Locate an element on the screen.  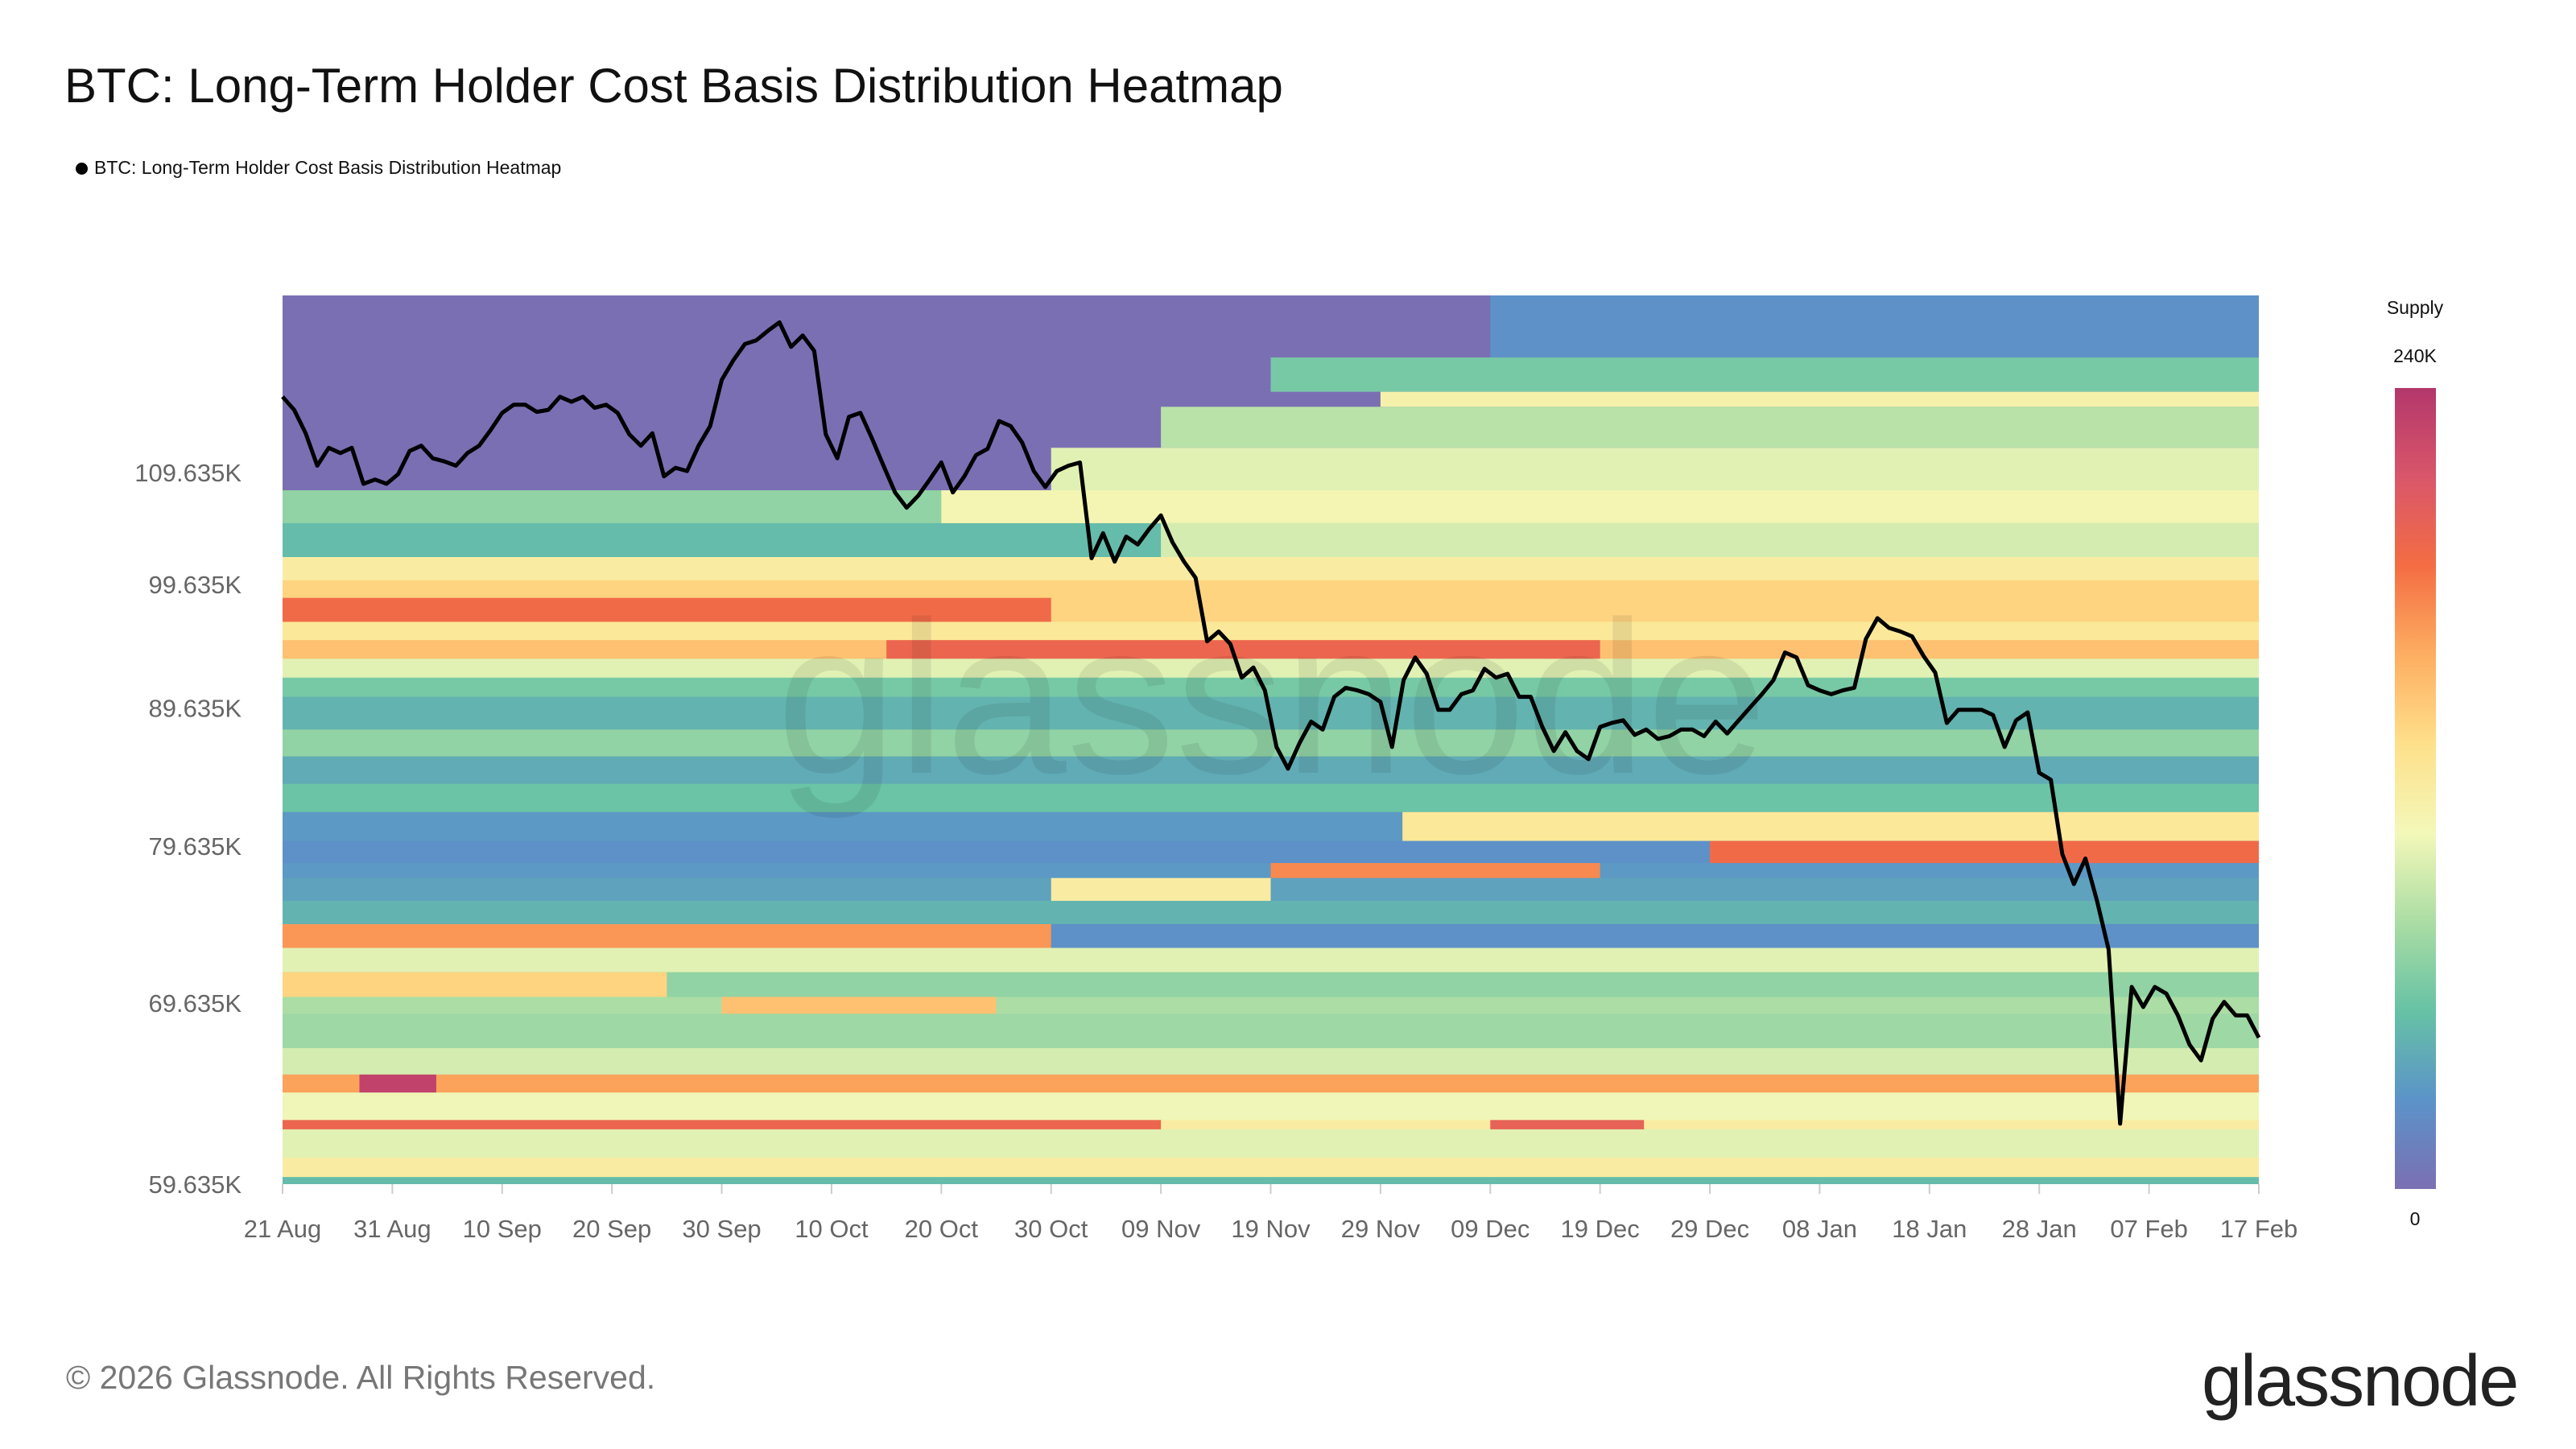
x-tick-label: 09 Dec is located at coordinates (1490, 1229).